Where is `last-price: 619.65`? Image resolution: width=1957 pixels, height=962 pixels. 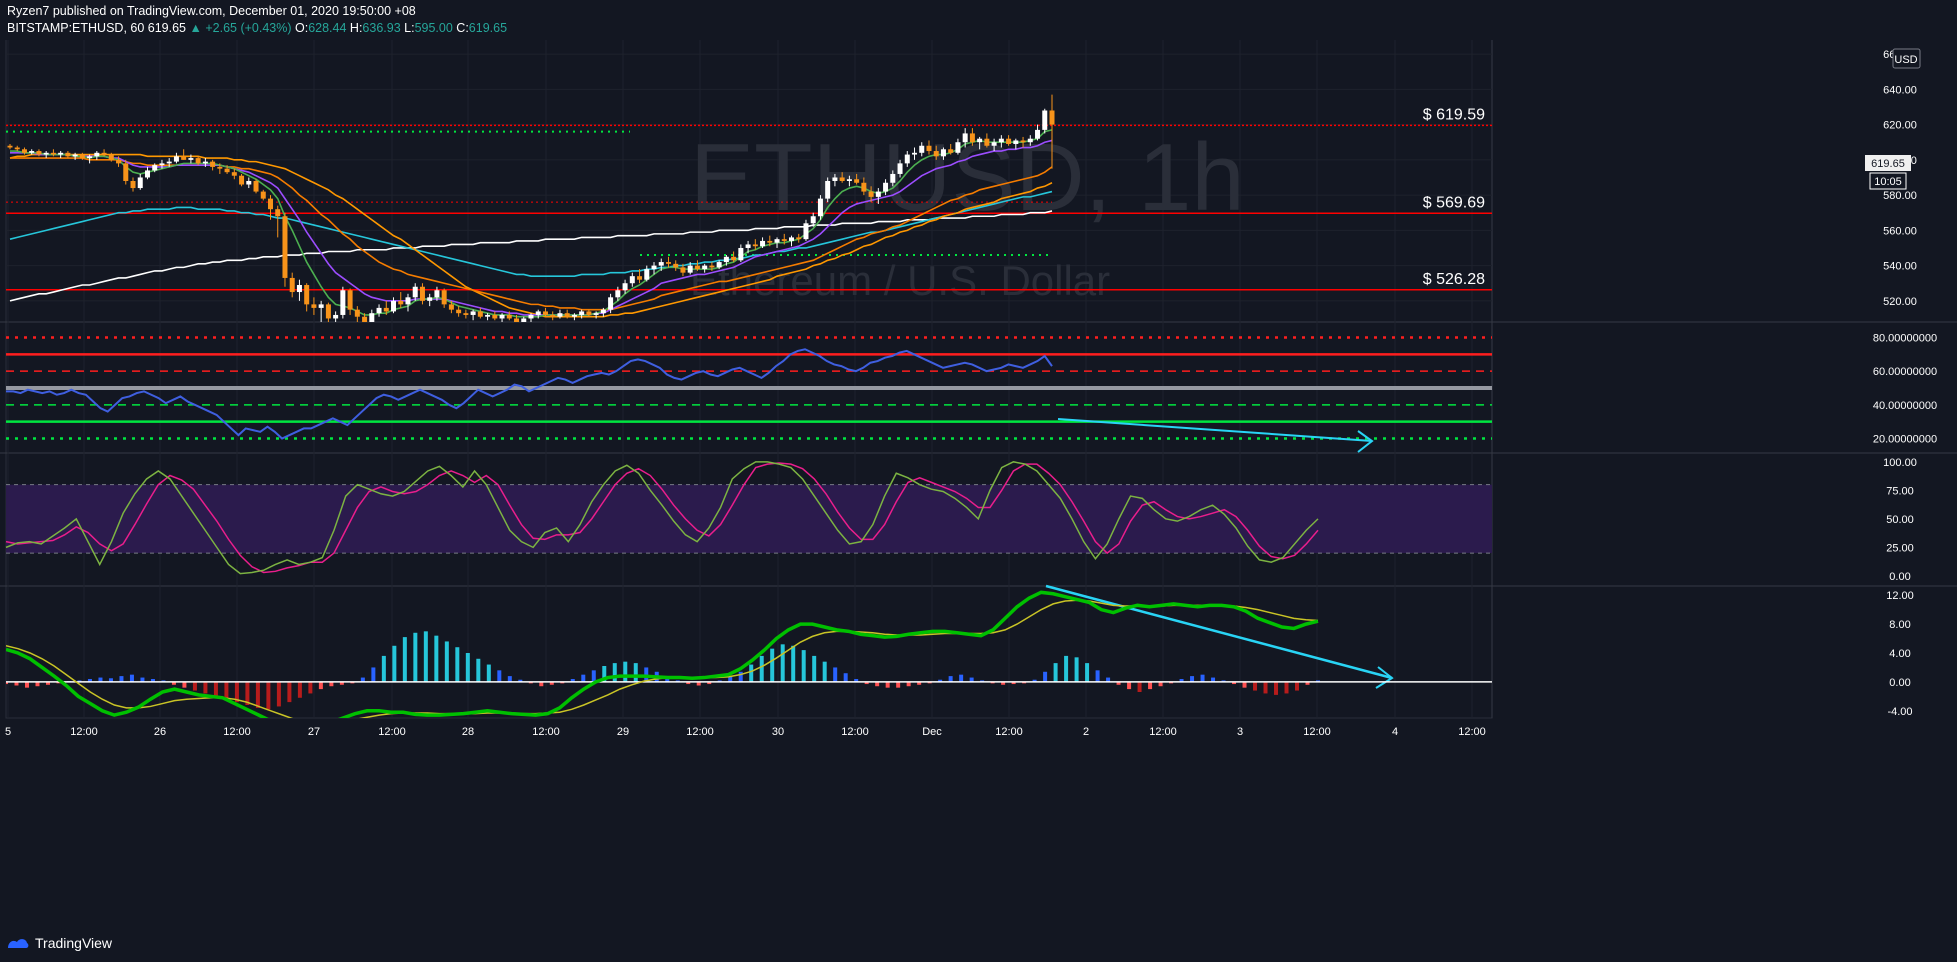 last-price: 619.65 is located at coordinates (167, 28).